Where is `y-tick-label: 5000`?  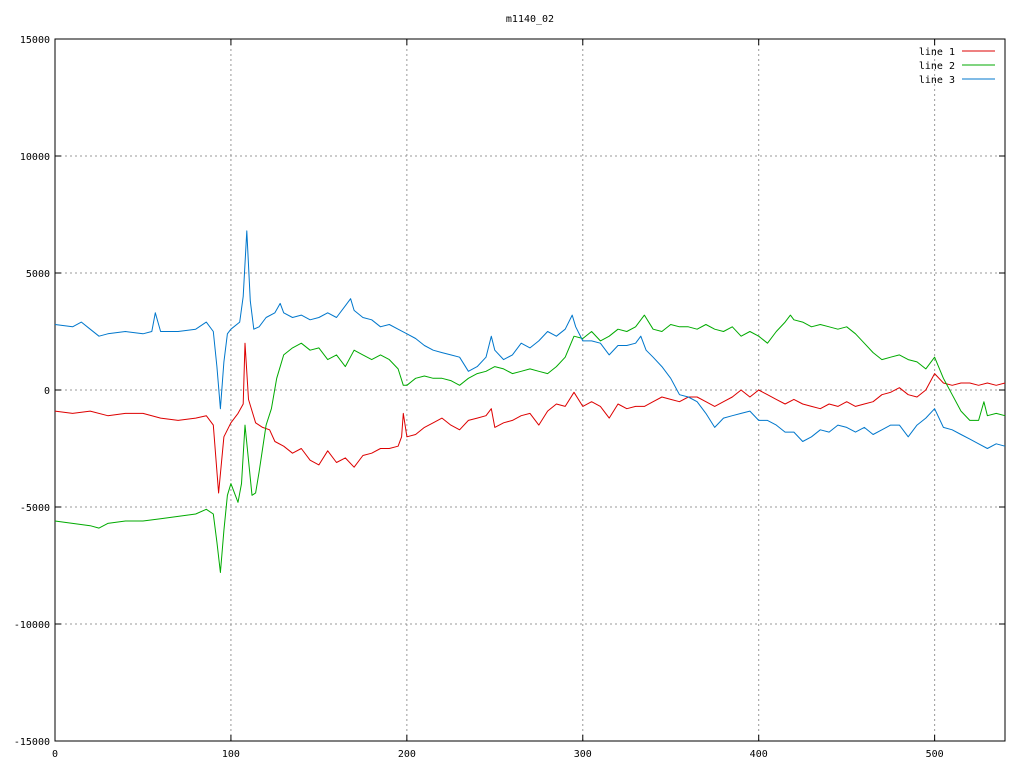
y-tick-label: 5000 is located at coordinates (38, 274).